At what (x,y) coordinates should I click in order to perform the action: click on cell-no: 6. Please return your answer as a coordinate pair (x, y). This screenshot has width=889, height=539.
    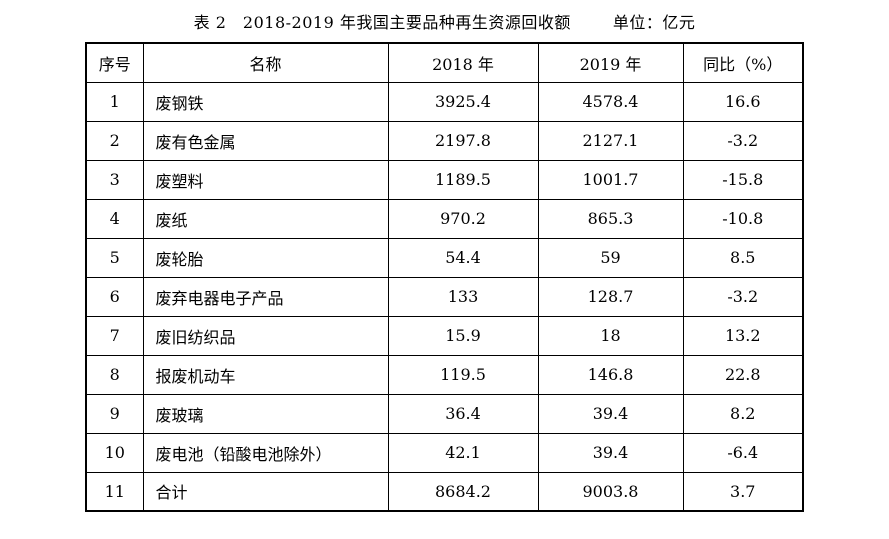
    Looking at the image, I should click on (114, 296).